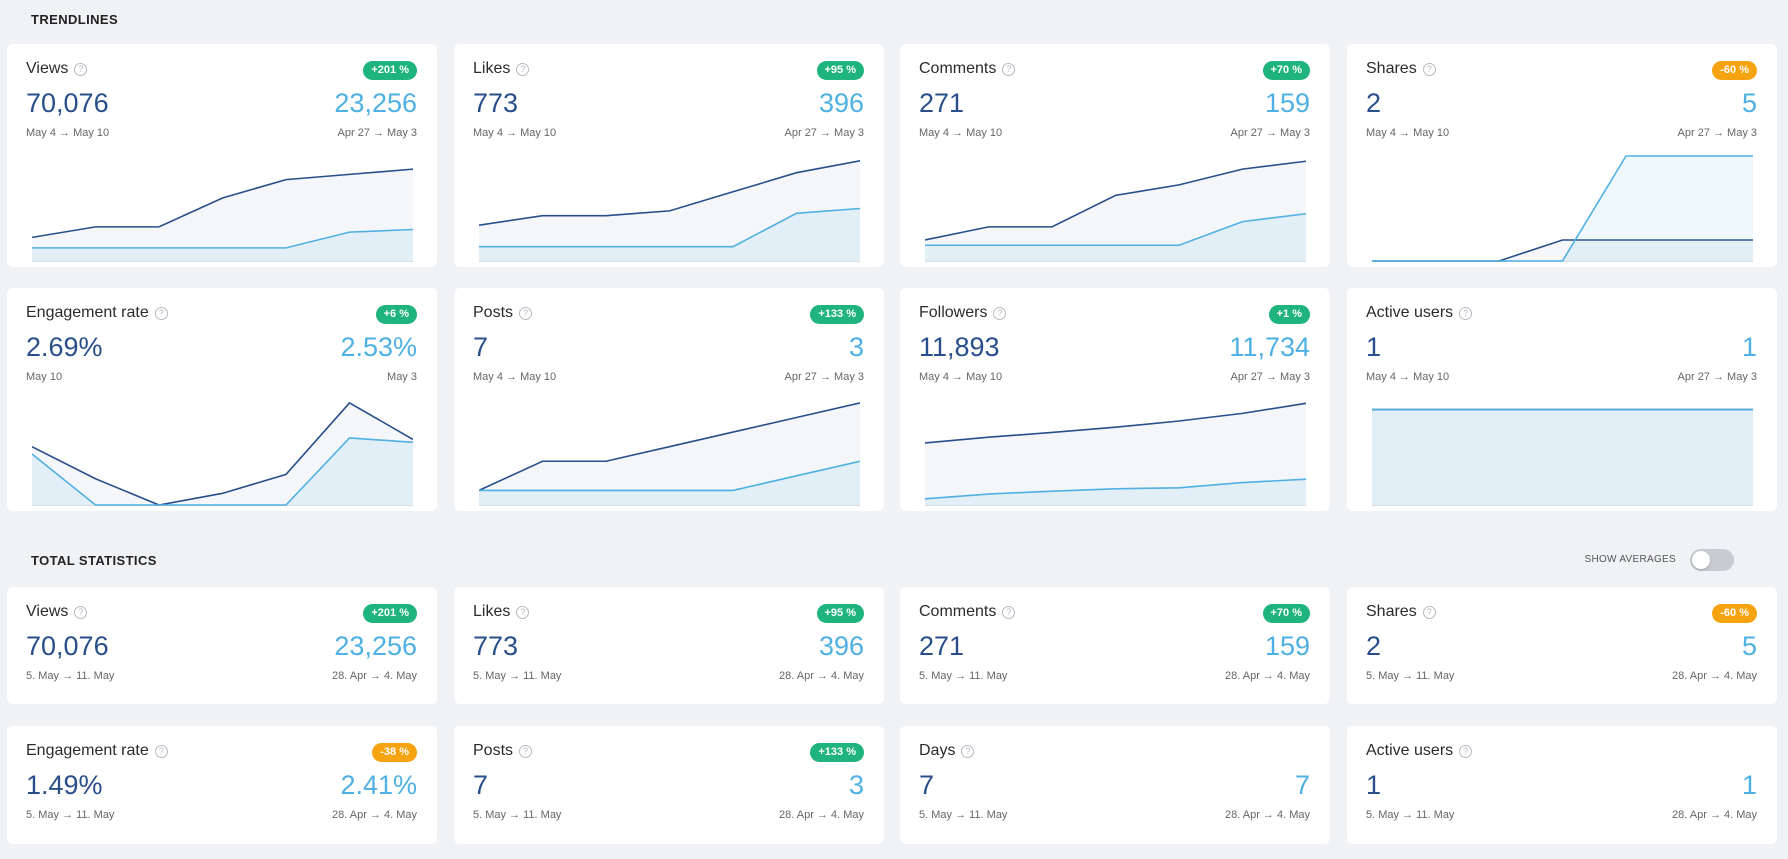  Describe the element at coordinates (47, 68) in the screenshot. I see `card-title-text: Views` at that location.